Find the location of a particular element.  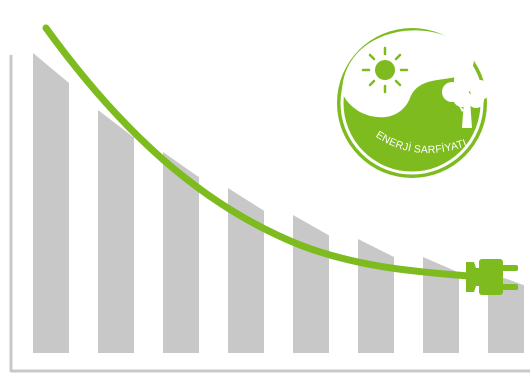

power-plug is located at coordinates (492, 277).